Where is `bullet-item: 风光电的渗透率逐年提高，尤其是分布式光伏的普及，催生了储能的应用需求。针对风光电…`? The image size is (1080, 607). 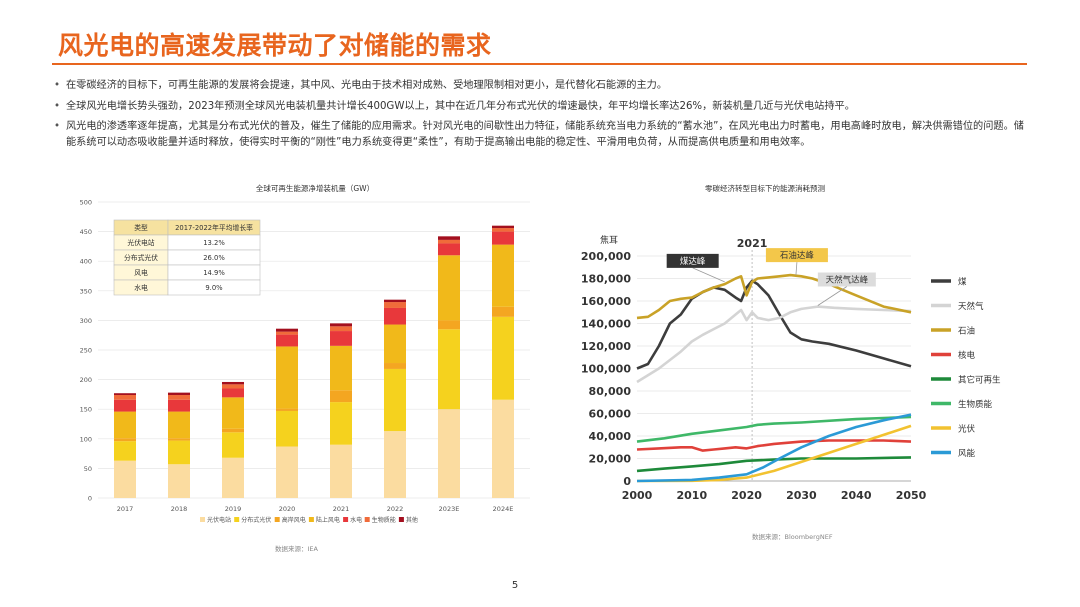 bullet-item: 风光电的渗透率逐年提高，尤其是分布式光伏的普及，催生了储能的应用需求。针对风光电… is located at coordinates (542, 134).